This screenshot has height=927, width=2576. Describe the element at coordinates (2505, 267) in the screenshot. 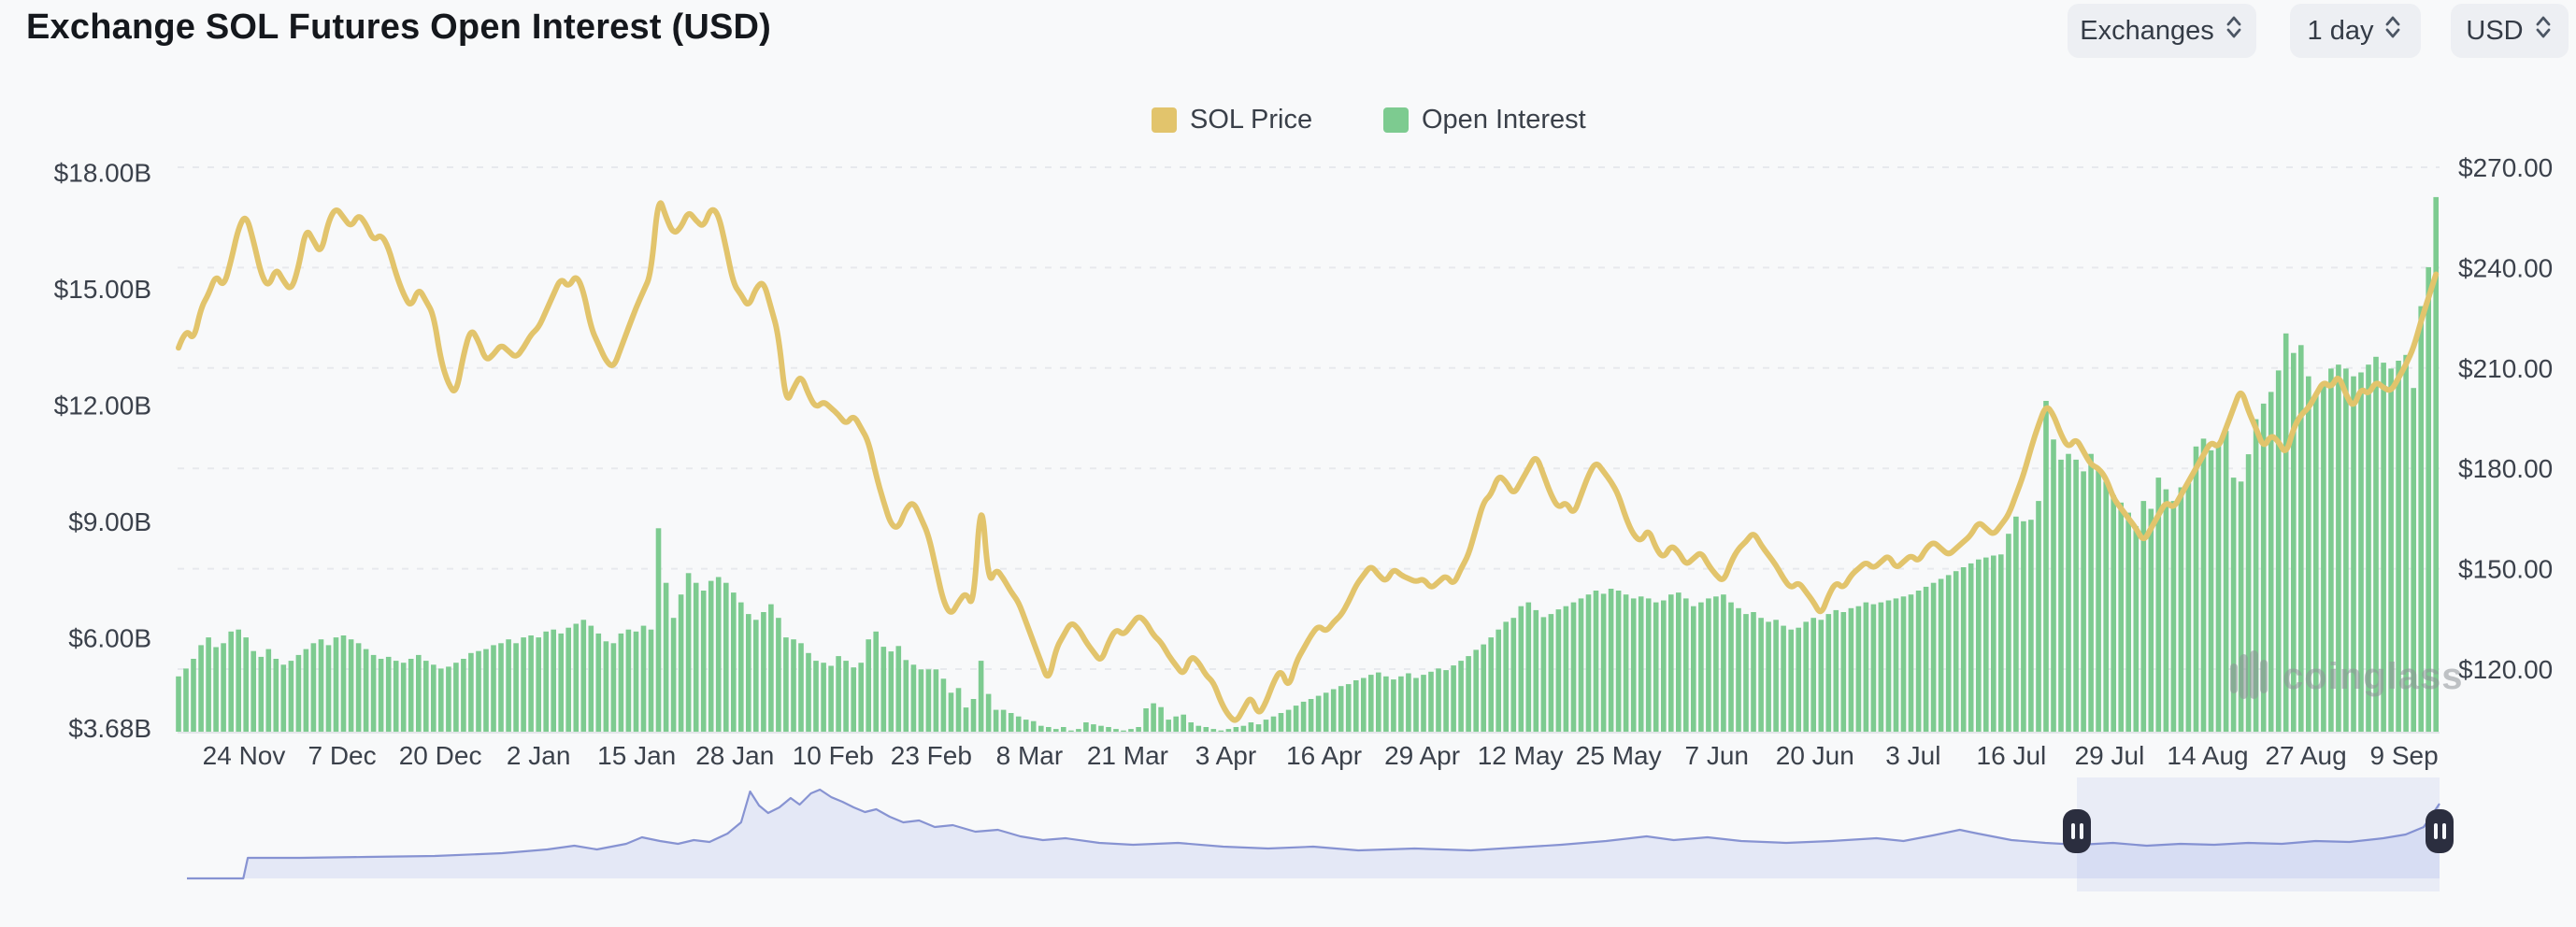

I see `svg-text: $240.00` at that location.